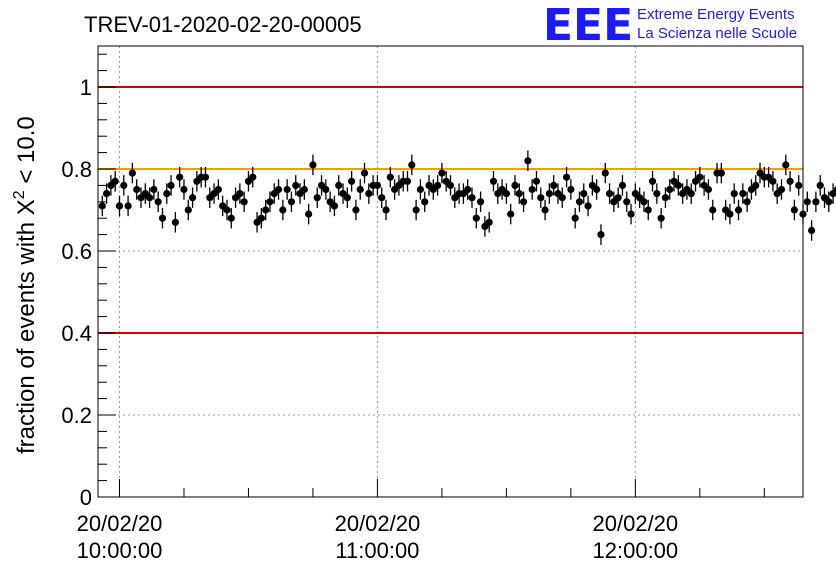 The image size is (836, 572). I want to click on x-tick-date-label: 20/02/20, so click(120, 523).